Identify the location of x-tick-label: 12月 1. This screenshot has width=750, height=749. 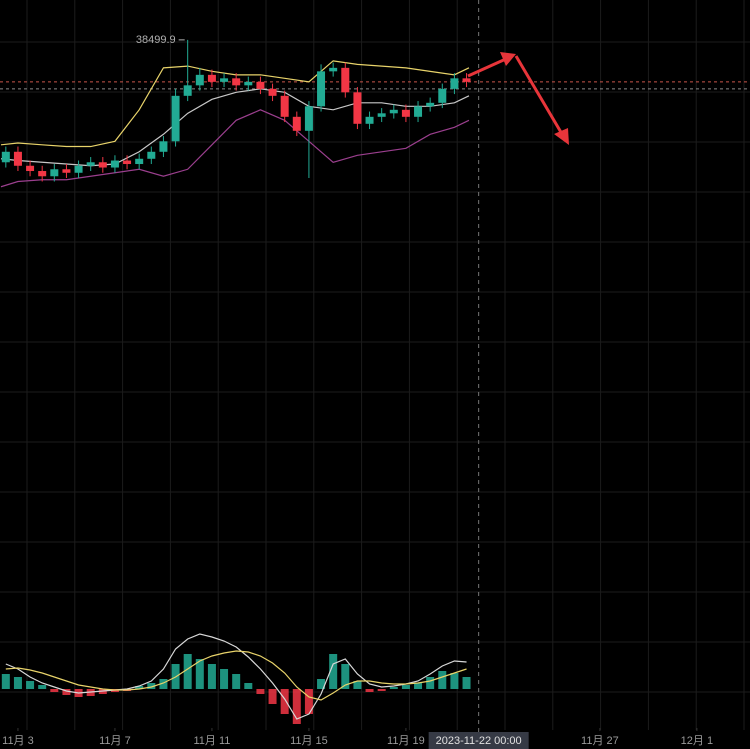
(697, 741).